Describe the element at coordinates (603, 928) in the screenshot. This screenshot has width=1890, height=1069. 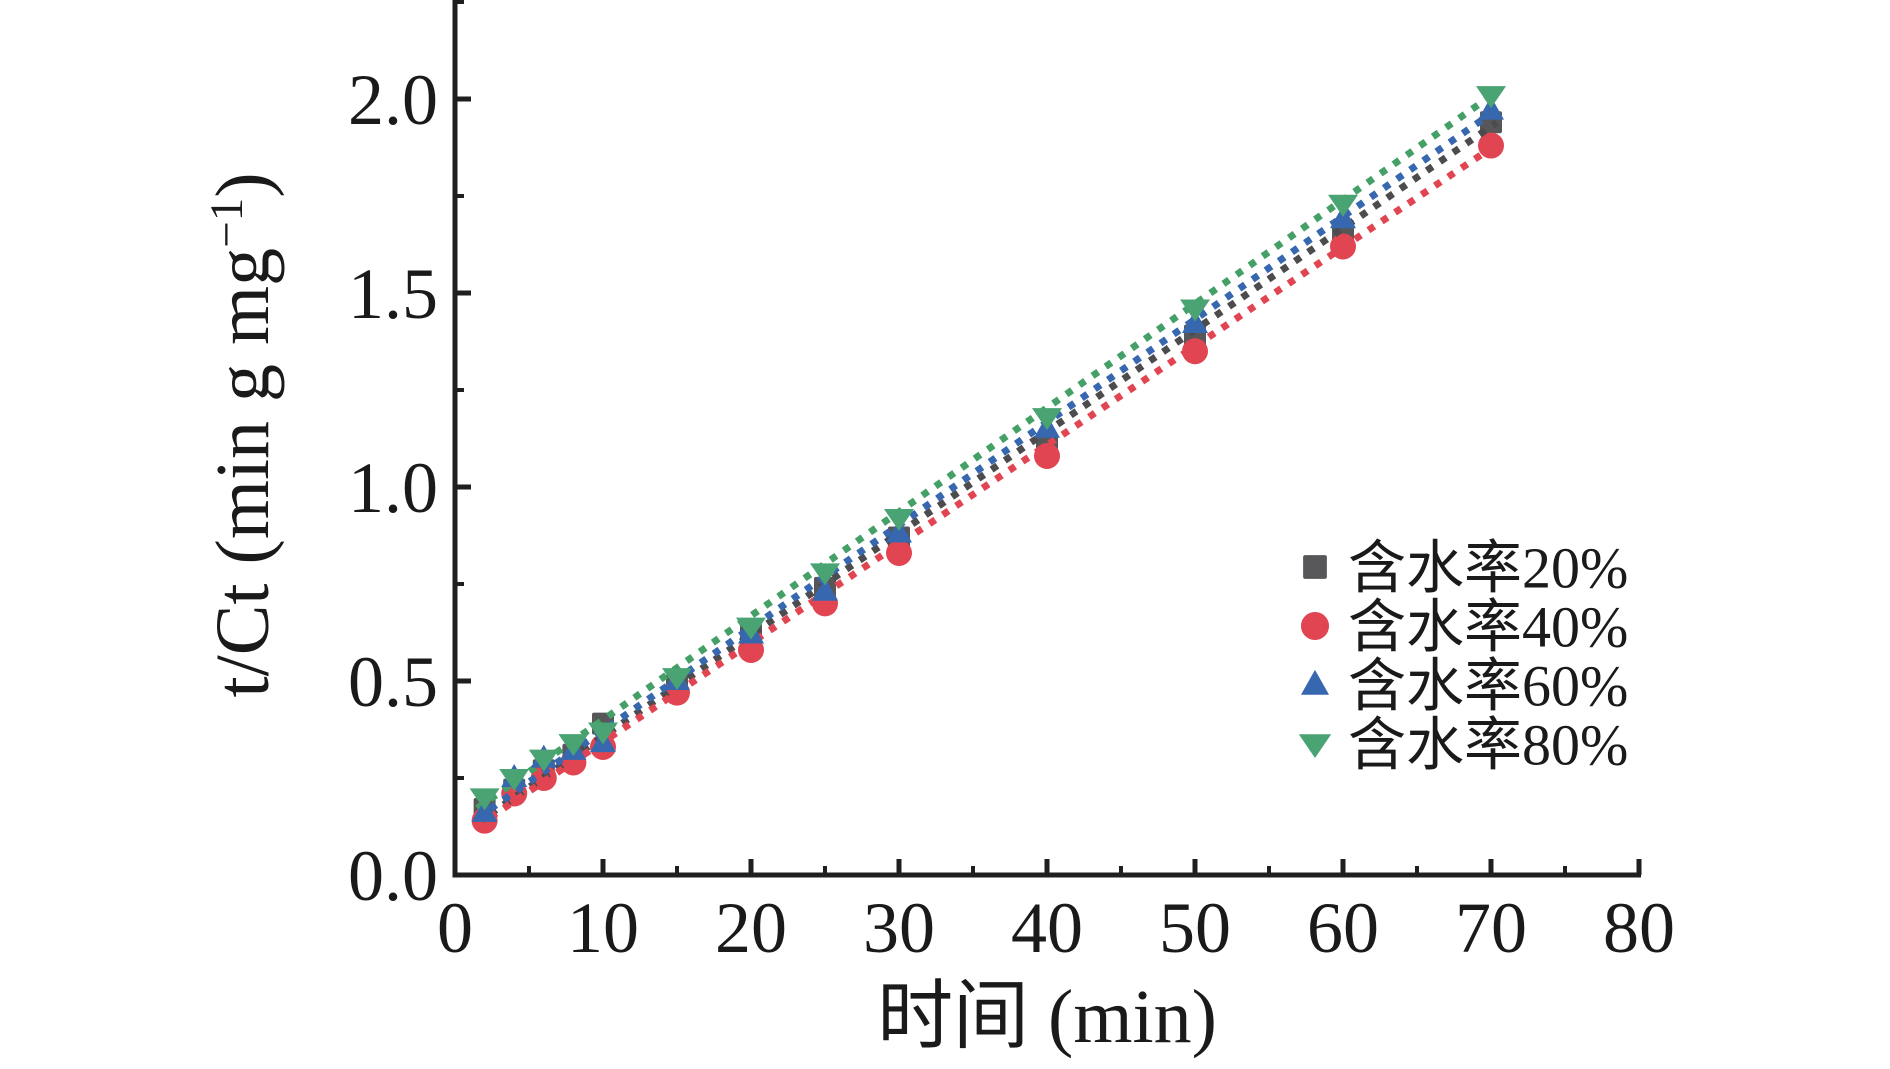
I see `x-tick-label: 10` at that location.